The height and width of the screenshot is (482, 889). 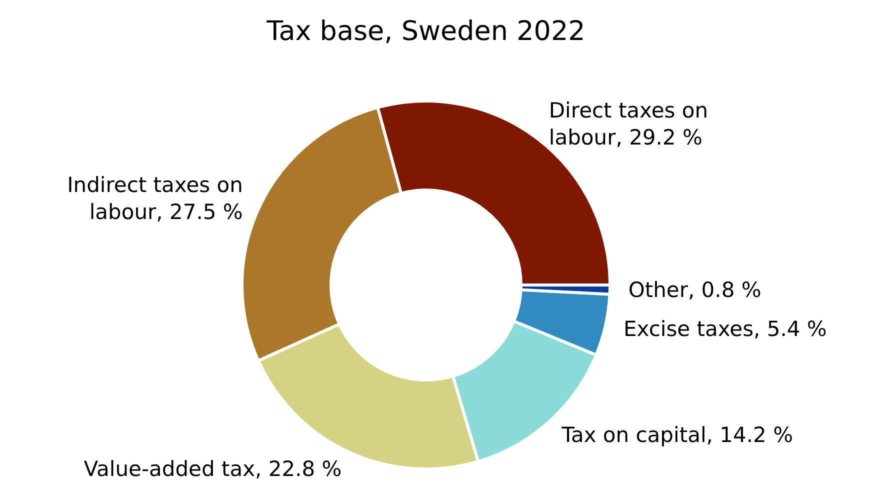 What do you see at coordinates (213, 469) in the screenshot?
I see `slice-label: Value-added tax, 22.8 %` at bounding box center [213, 469].